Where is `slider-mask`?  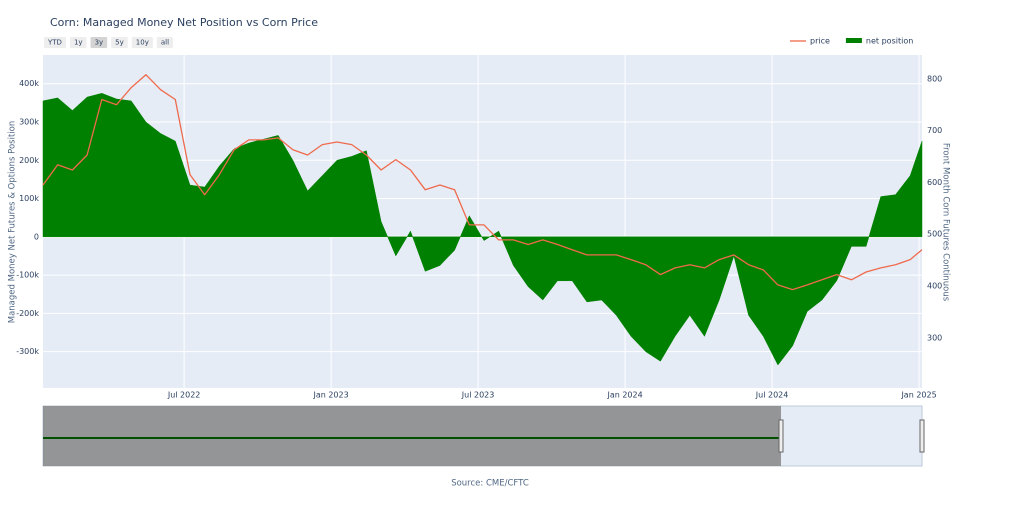
slider-mask is located at coordinates (412, 436).